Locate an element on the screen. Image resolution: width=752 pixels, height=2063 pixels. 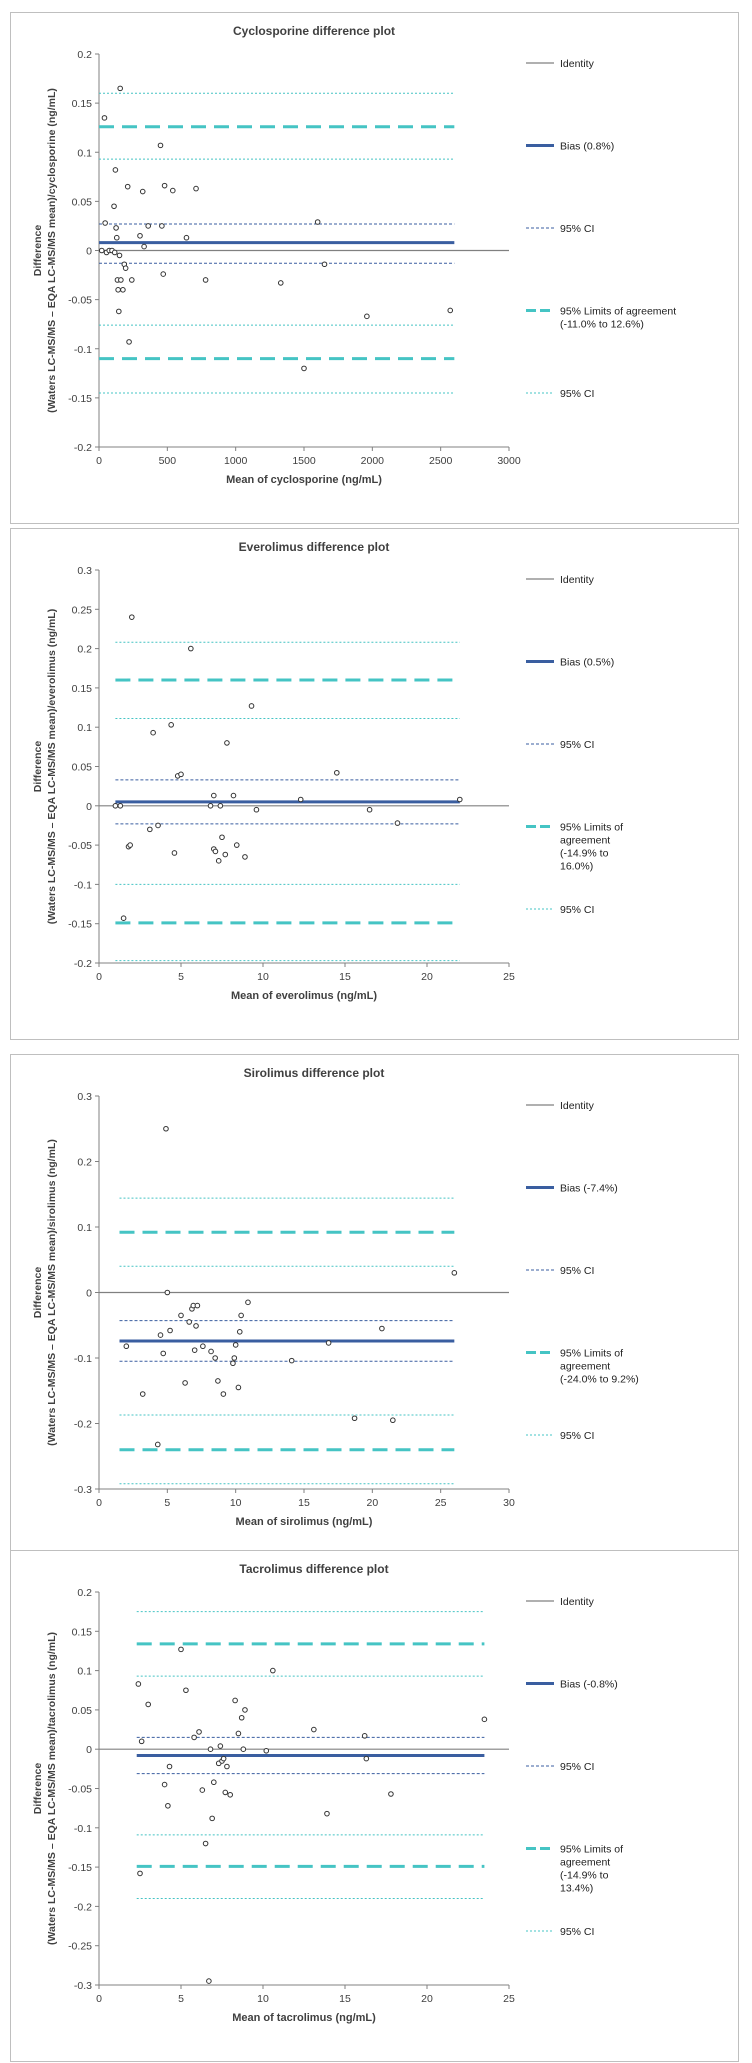
x-tick-label: 15 is located at coordinates (304, 1503).